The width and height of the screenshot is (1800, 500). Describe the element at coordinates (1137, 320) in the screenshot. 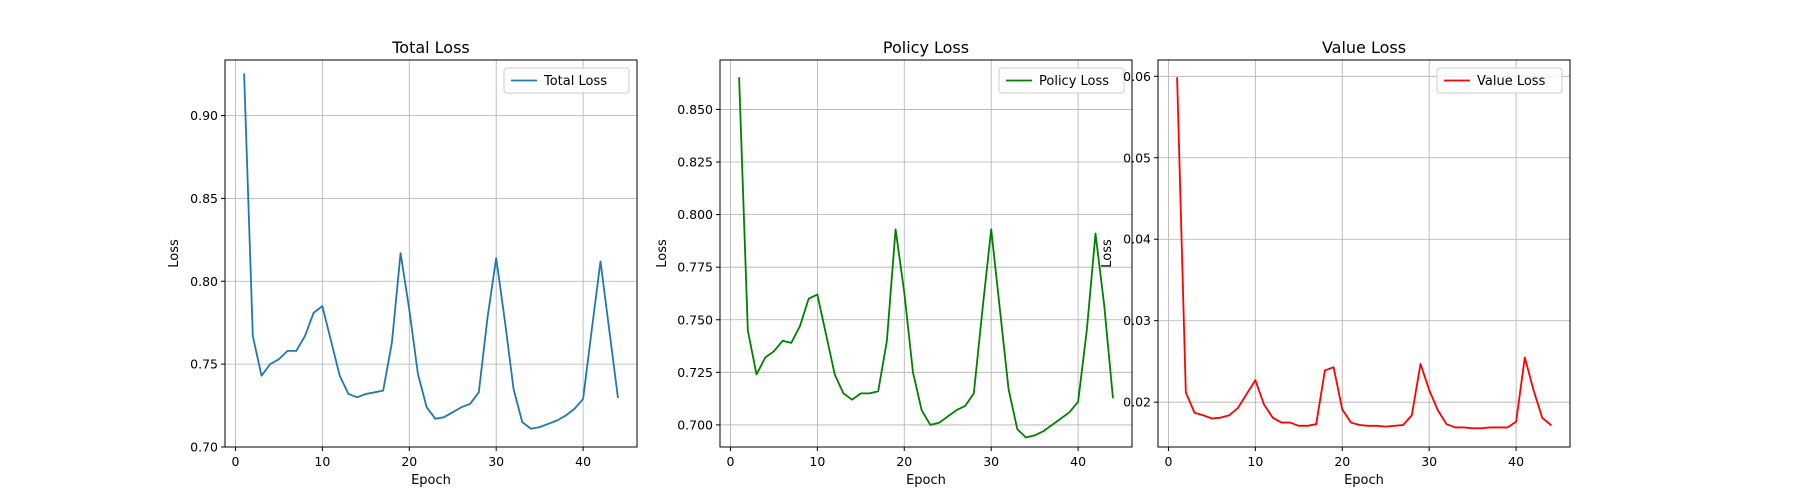

I see `value-loss-ytick-label: 0.03` at that location.